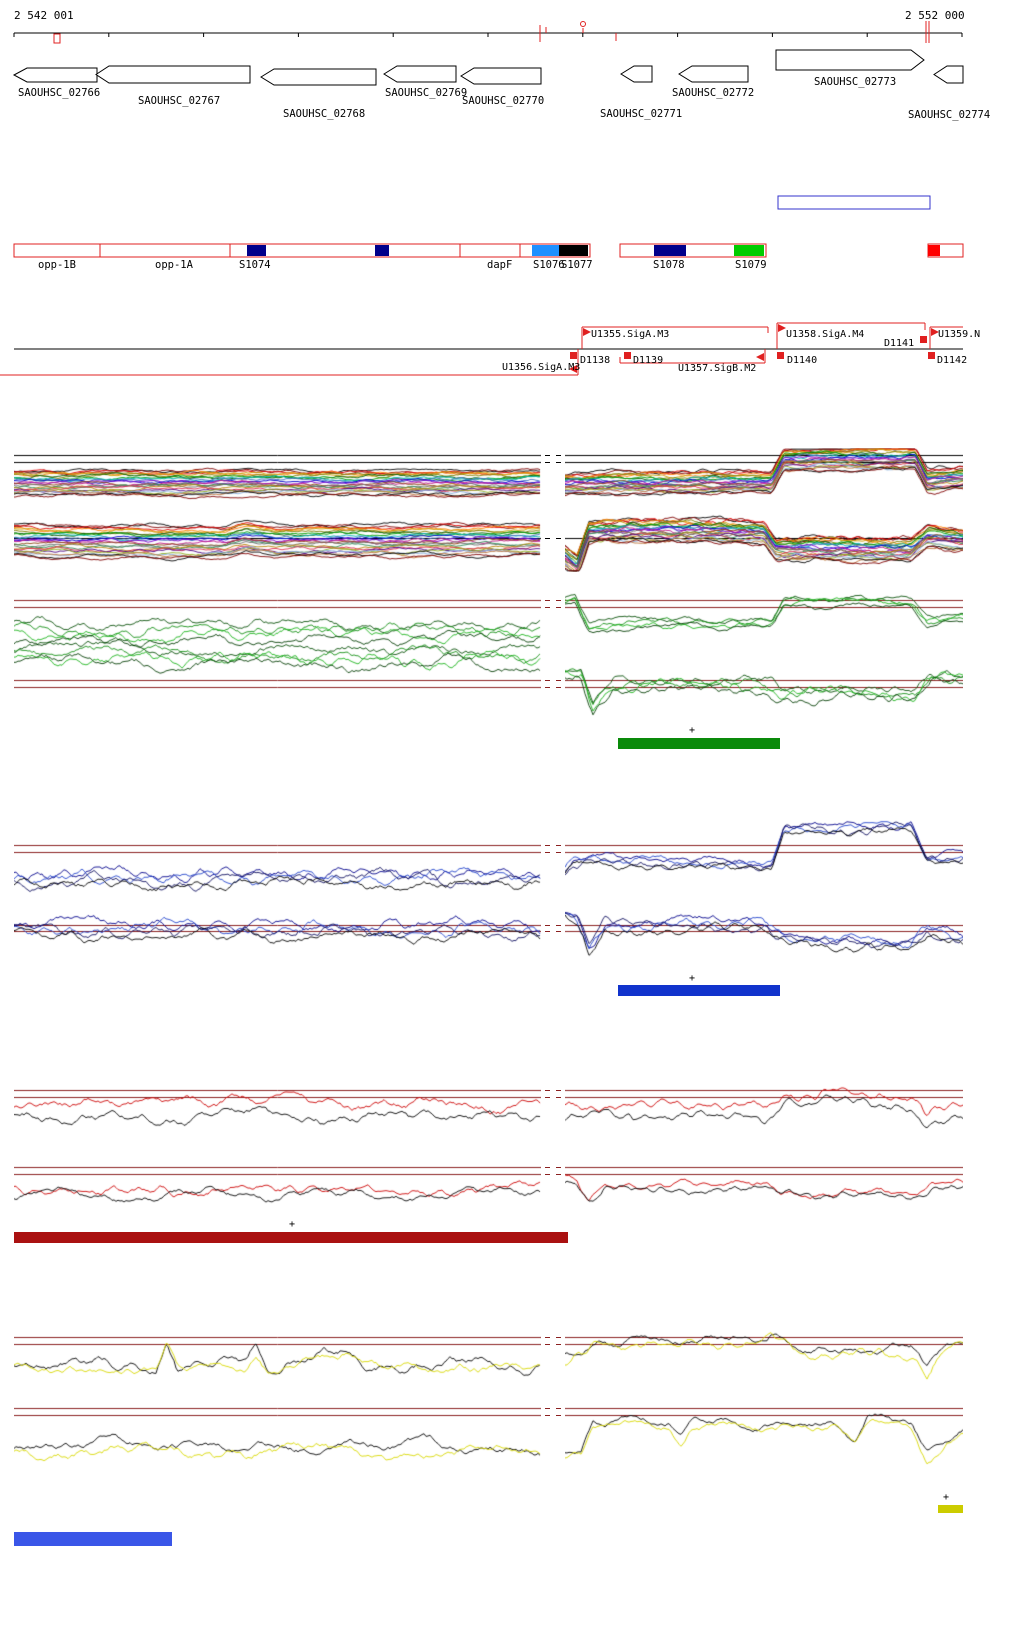 This screenshot has height=1640, width=1024. I want to click on feature-label-opp-1B: opp-1B, so click(57, 265).